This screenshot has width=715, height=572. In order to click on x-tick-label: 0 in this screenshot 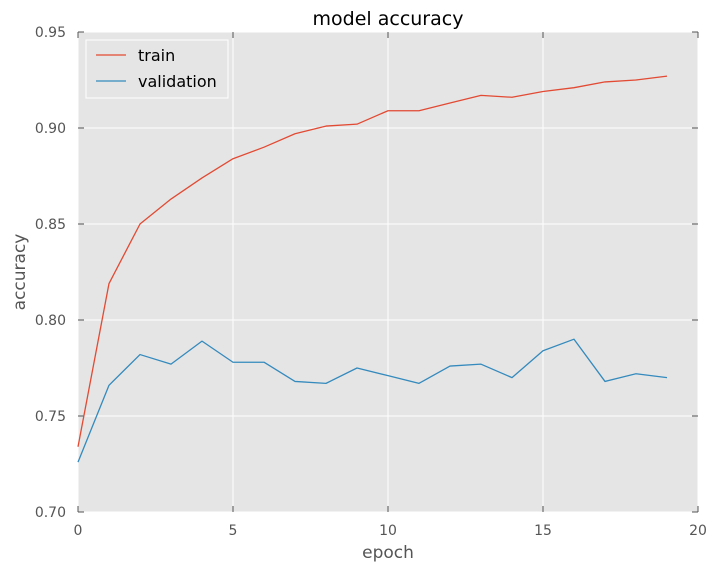, I will do `click(78, 531)`.